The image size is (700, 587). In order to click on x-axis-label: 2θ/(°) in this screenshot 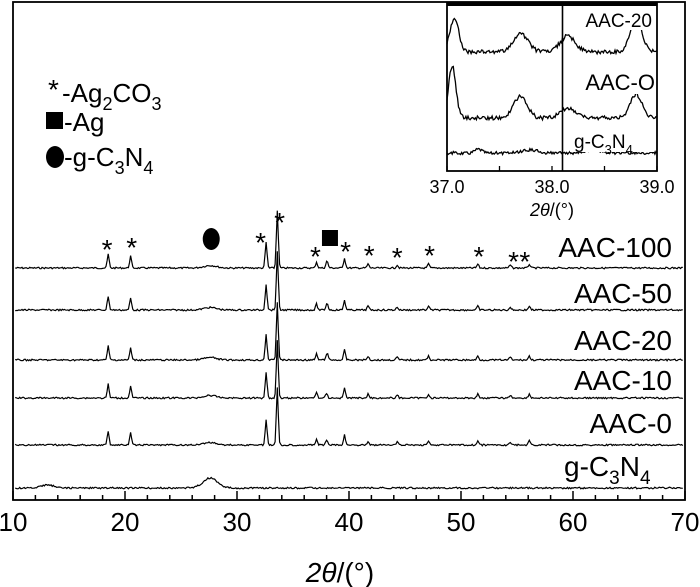, I will do `click(339, 572)`.